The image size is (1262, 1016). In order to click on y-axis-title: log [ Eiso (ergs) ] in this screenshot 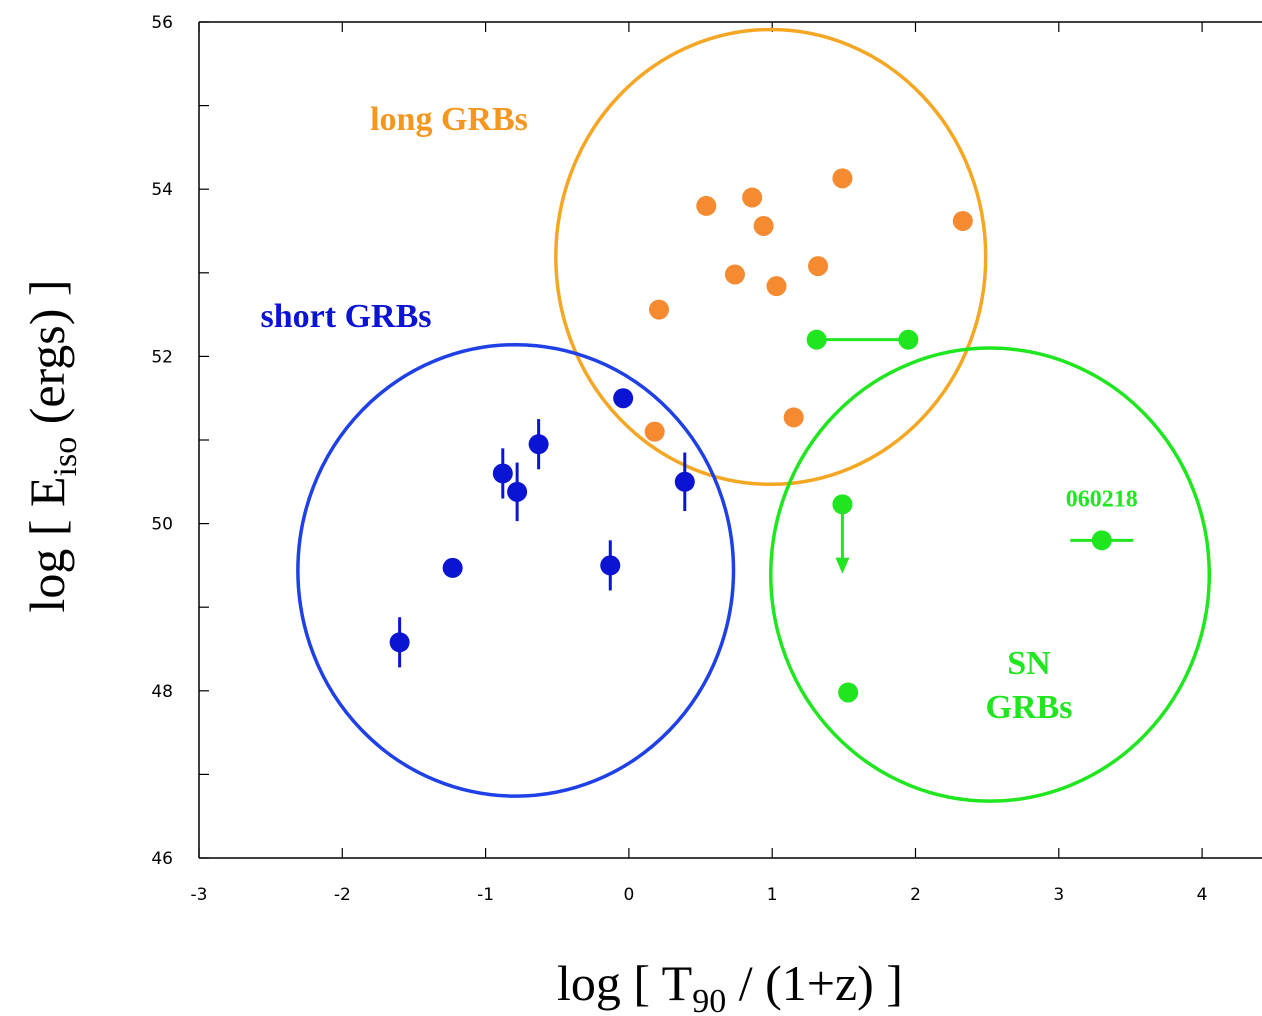, I will do `click(51, 445)`.